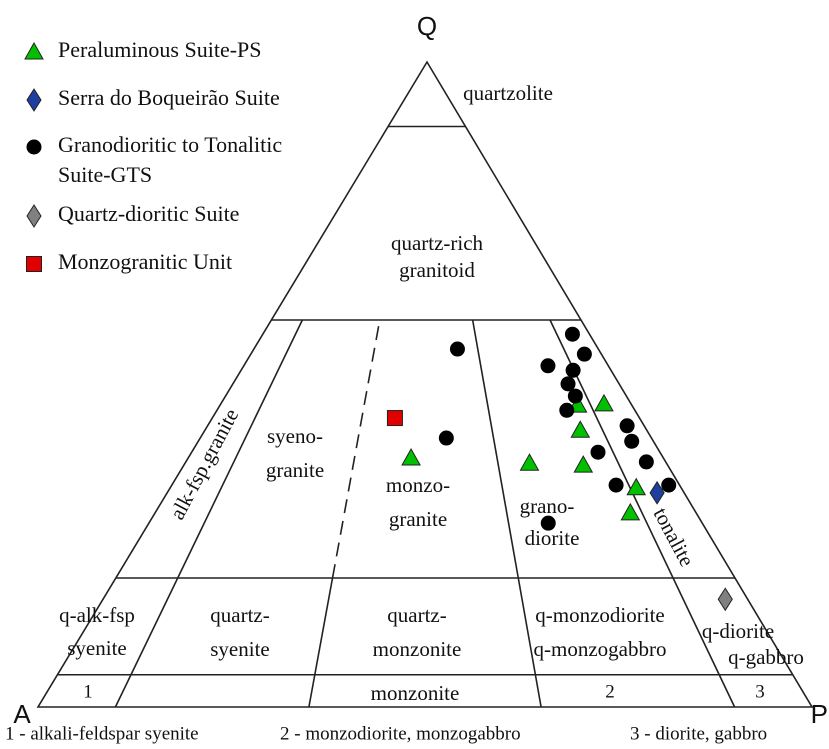  Describe the element at coordinates (160, 49) in the screenshot. I see `legend-label: Peraluminous Suite-PS` at that location.